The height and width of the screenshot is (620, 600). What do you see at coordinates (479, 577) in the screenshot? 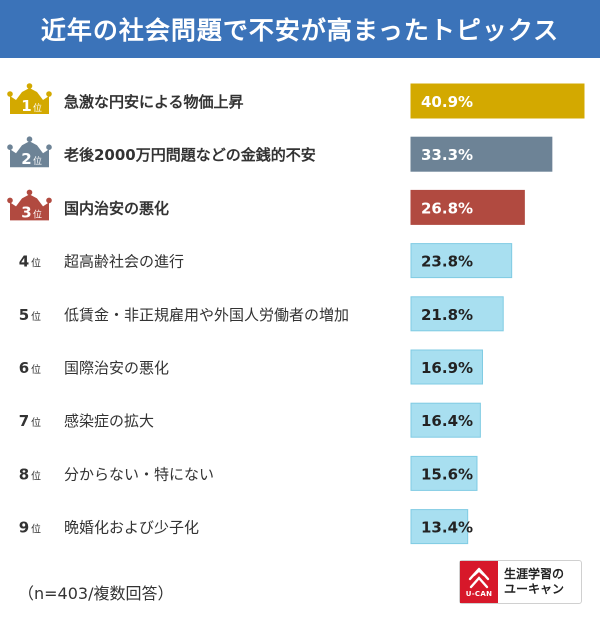
I see `ucan-mark-icon` at bounding box center [479, 577].